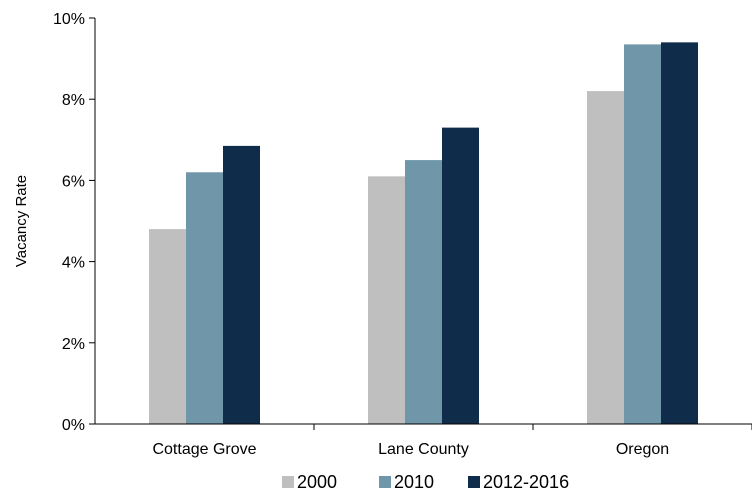 The width and height of the screenshot is (752, 502). Describe the element at coordinates (204, 298) in the screenshot. I see `bar-cottage-grove-2010` at that location.